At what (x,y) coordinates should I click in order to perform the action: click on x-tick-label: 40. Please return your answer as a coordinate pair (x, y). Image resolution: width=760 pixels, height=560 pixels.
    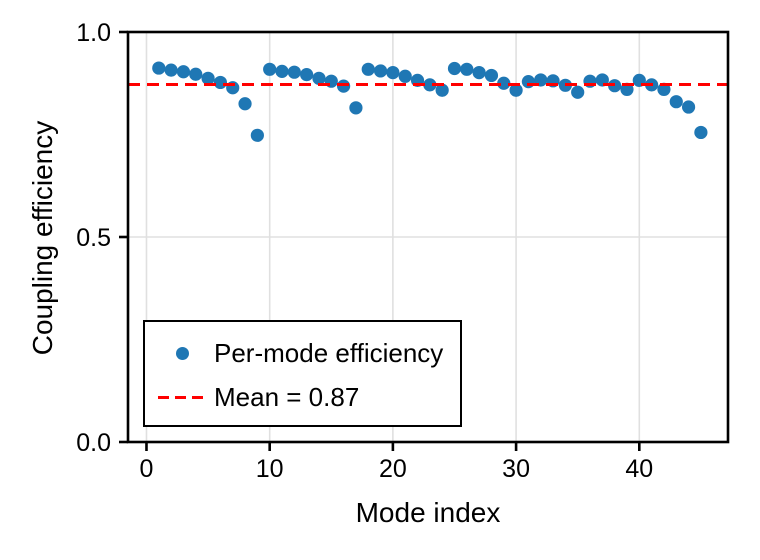
    Looking at the image, I should click on (639, 469).